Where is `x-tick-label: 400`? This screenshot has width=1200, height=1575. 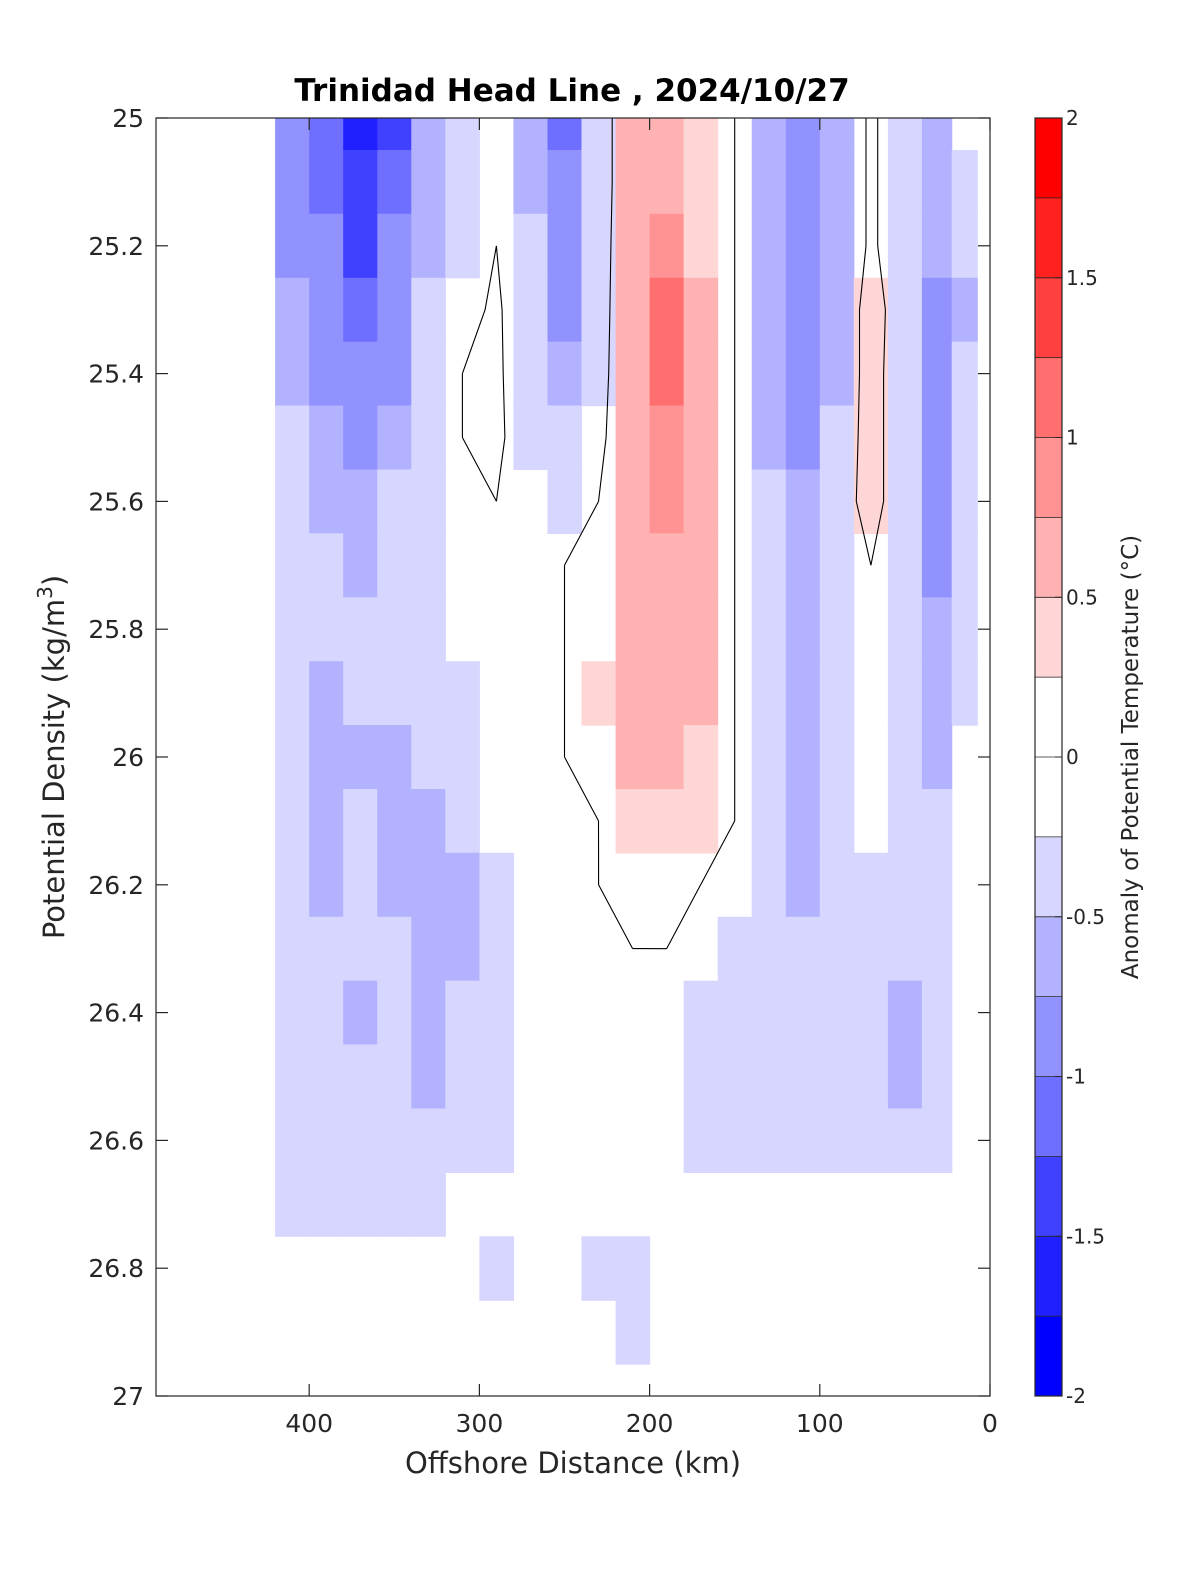
x-tick-label: 400 is located at coordinates (309, 1423).